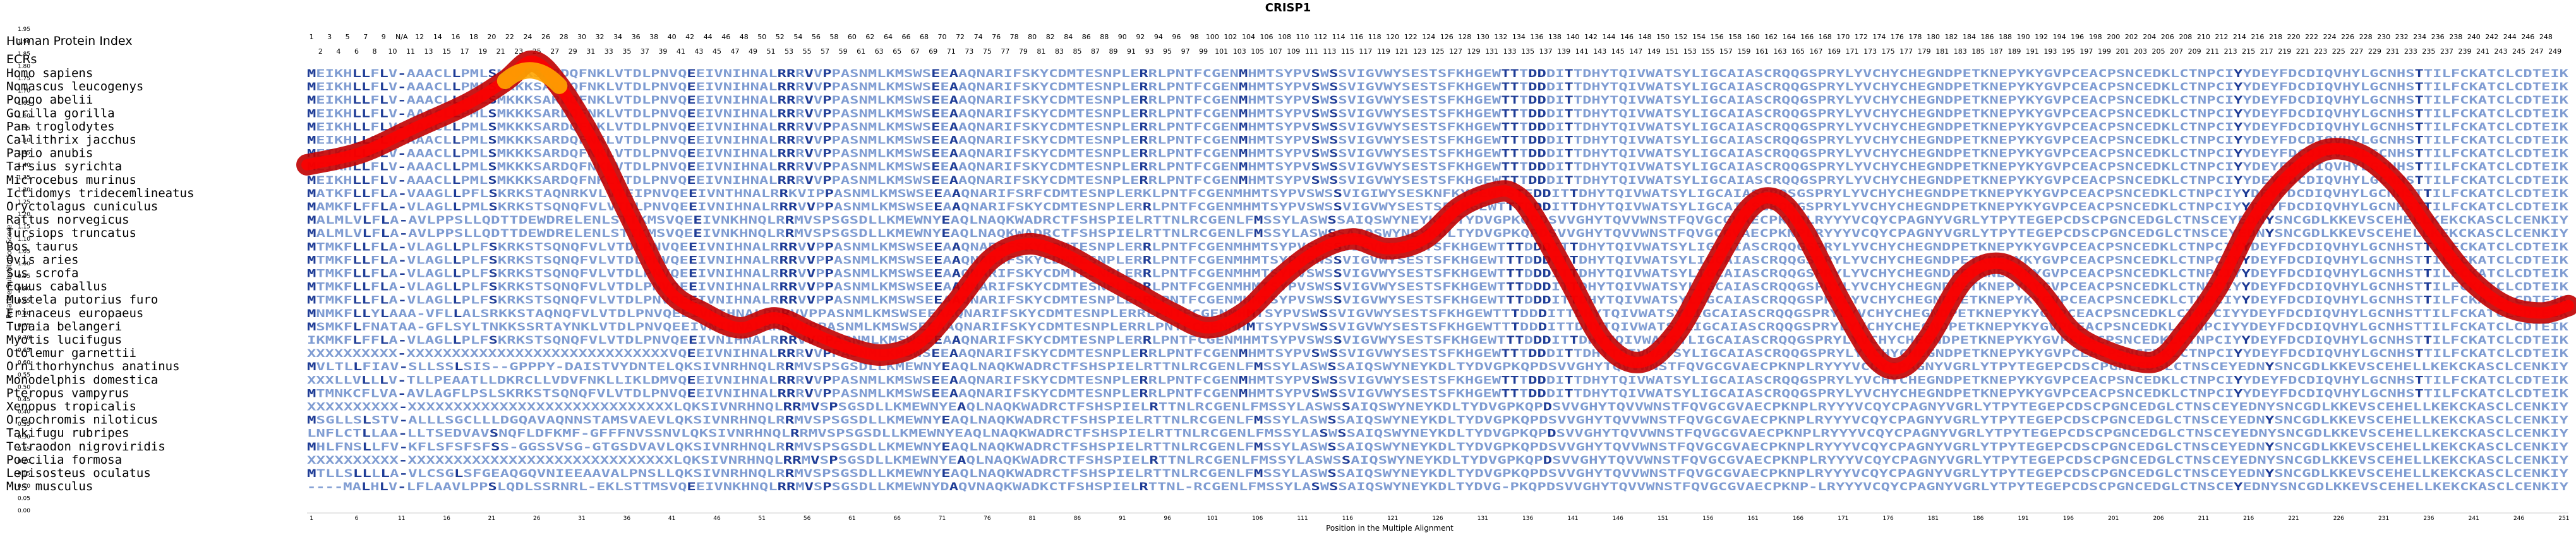 The width and height of the screenshot is (2576, 537). Describe the element at coordinates (2203, 37) in the screenshot. I see `hpi-index-label: 210` at that location.